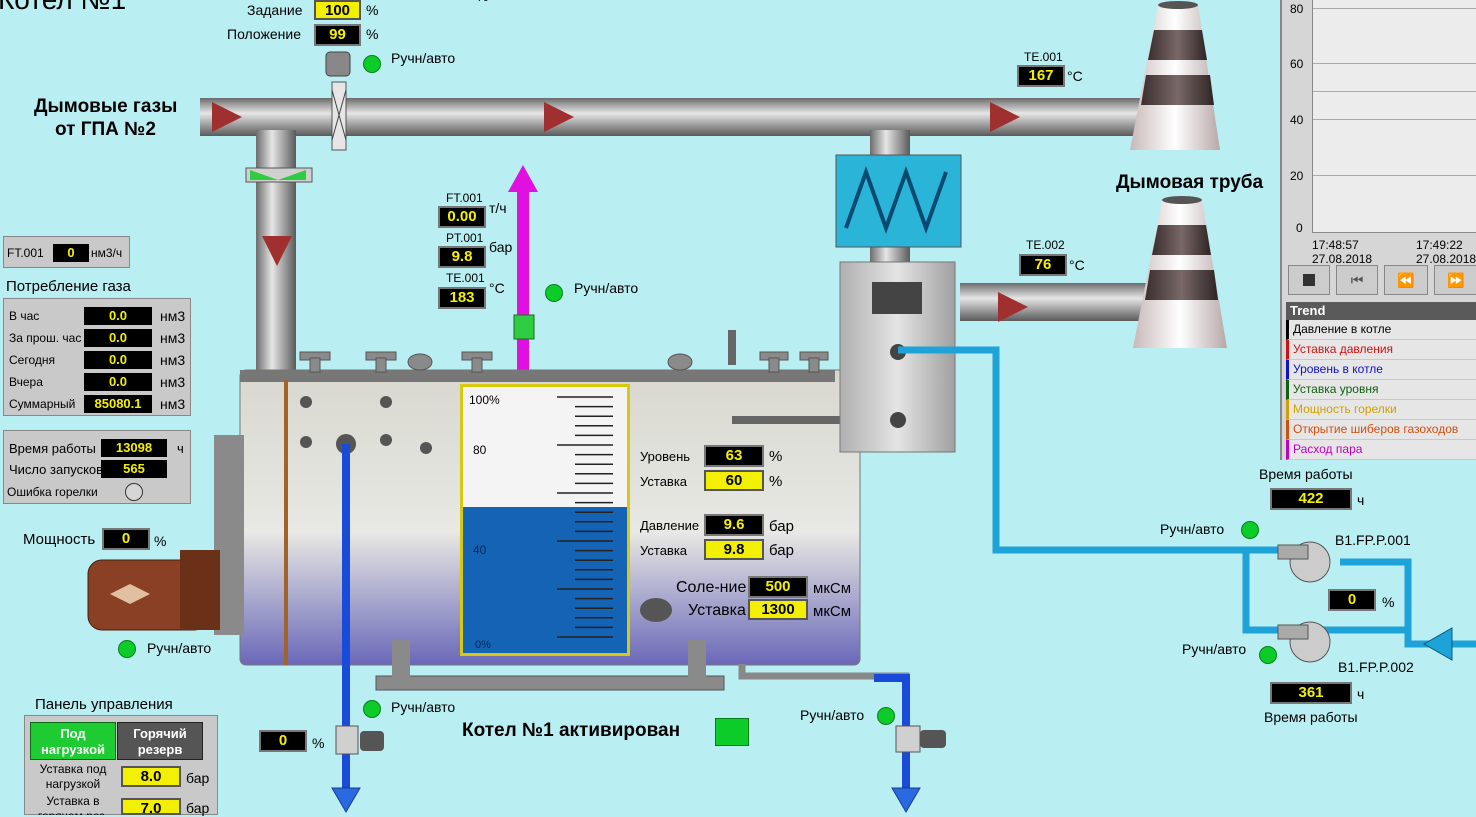 The image size is (1476, 817). I want to click on trend-legend-item: Уровень в котле, so click(1381, 370).